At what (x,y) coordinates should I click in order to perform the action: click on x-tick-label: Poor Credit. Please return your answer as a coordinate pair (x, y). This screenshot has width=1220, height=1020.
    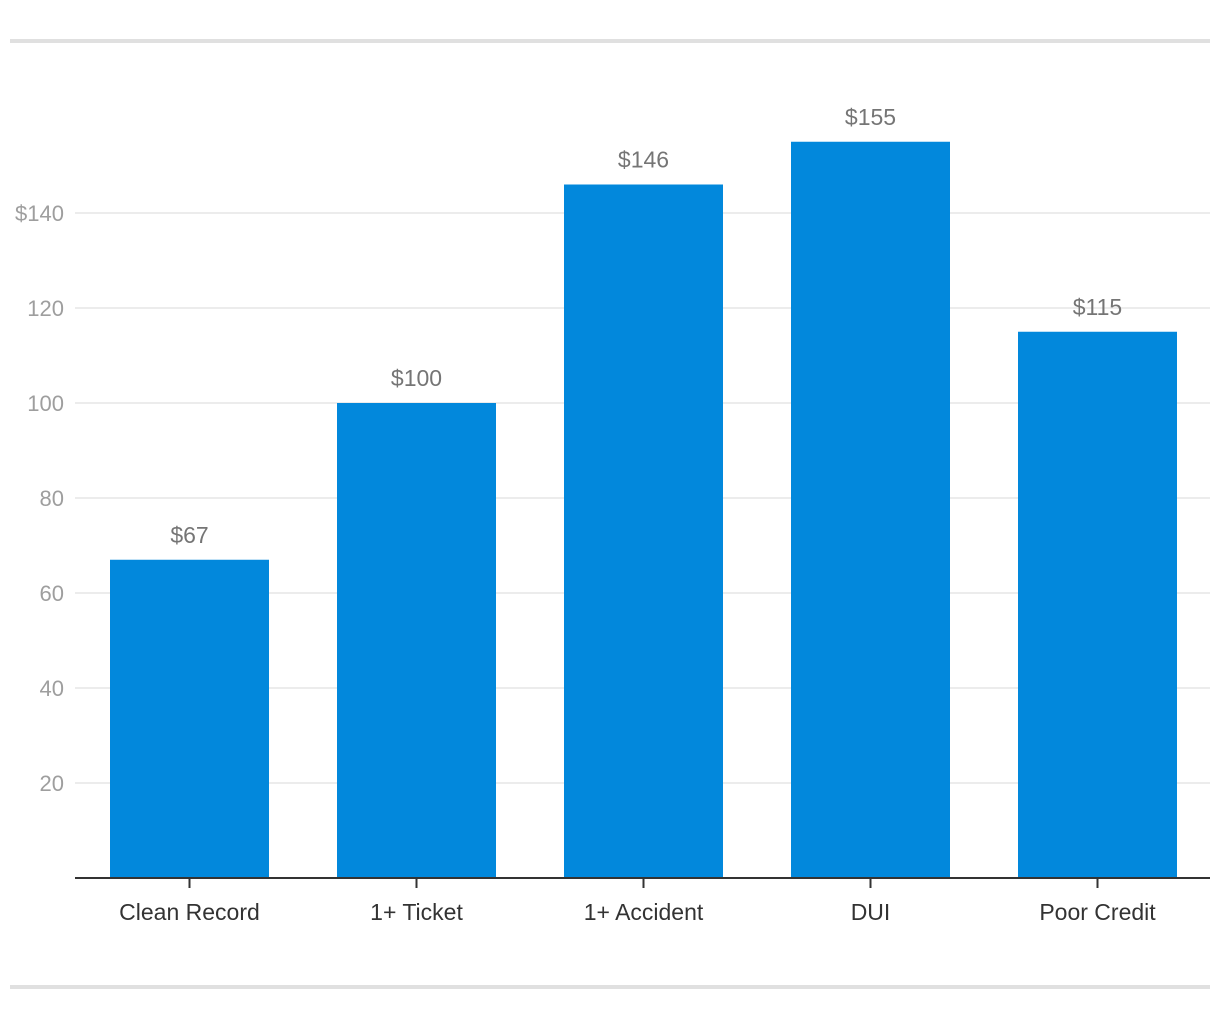
    Looking at the image, I should click on (1097, 912).